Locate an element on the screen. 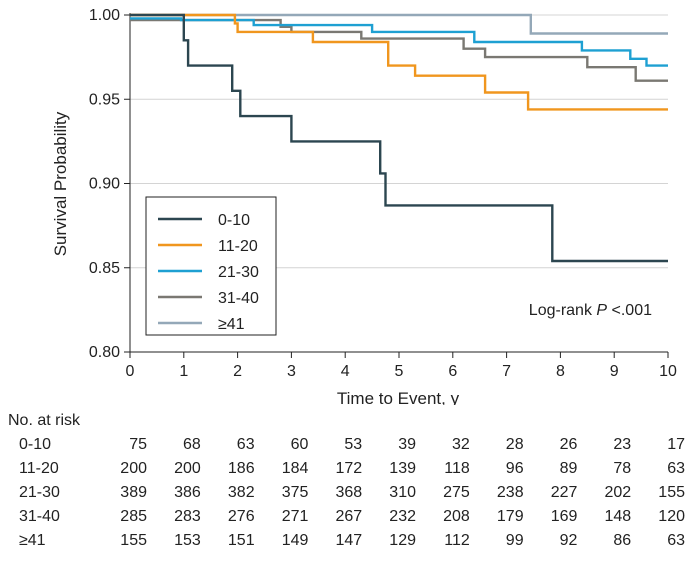 The image size is (691, 564). x-tick-label: 2 is located at coordinates (237, 371).